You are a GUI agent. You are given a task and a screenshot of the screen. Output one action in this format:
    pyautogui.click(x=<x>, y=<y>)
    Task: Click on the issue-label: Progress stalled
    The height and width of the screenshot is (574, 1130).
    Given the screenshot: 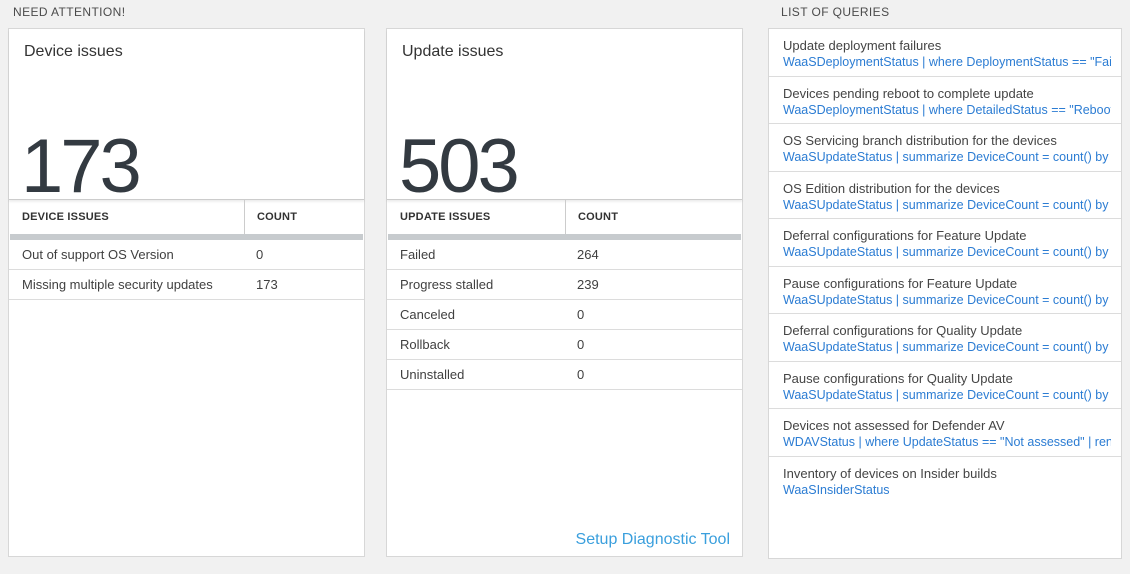 What is the action you would take?
    pyautogui.click(x=447, y=284)
    